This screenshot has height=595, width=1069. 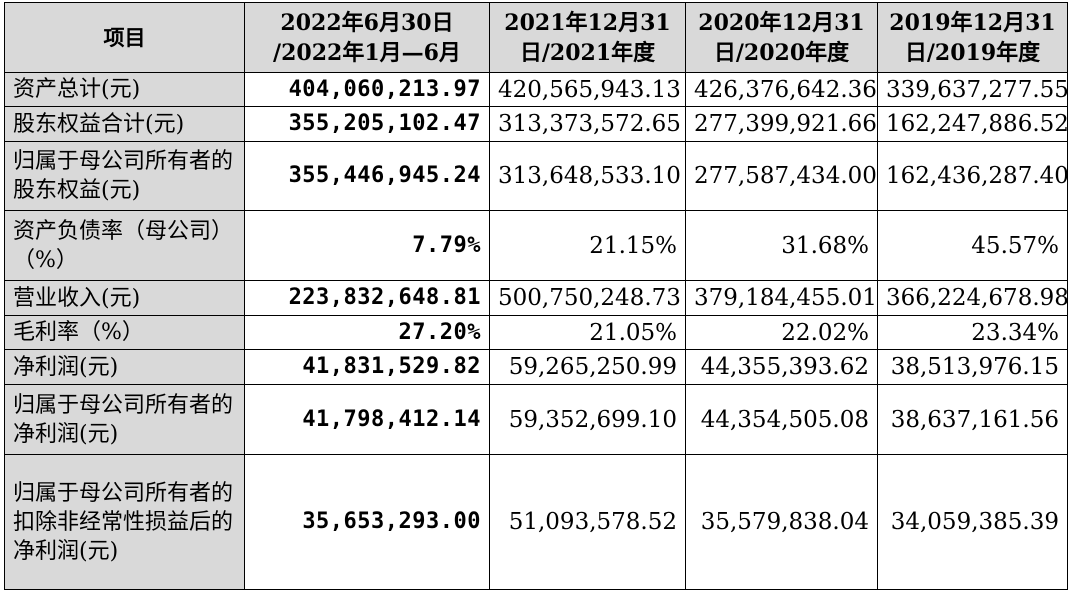 I want to click on value-cell: 420,565,943.13, so click(x=587, y=89).